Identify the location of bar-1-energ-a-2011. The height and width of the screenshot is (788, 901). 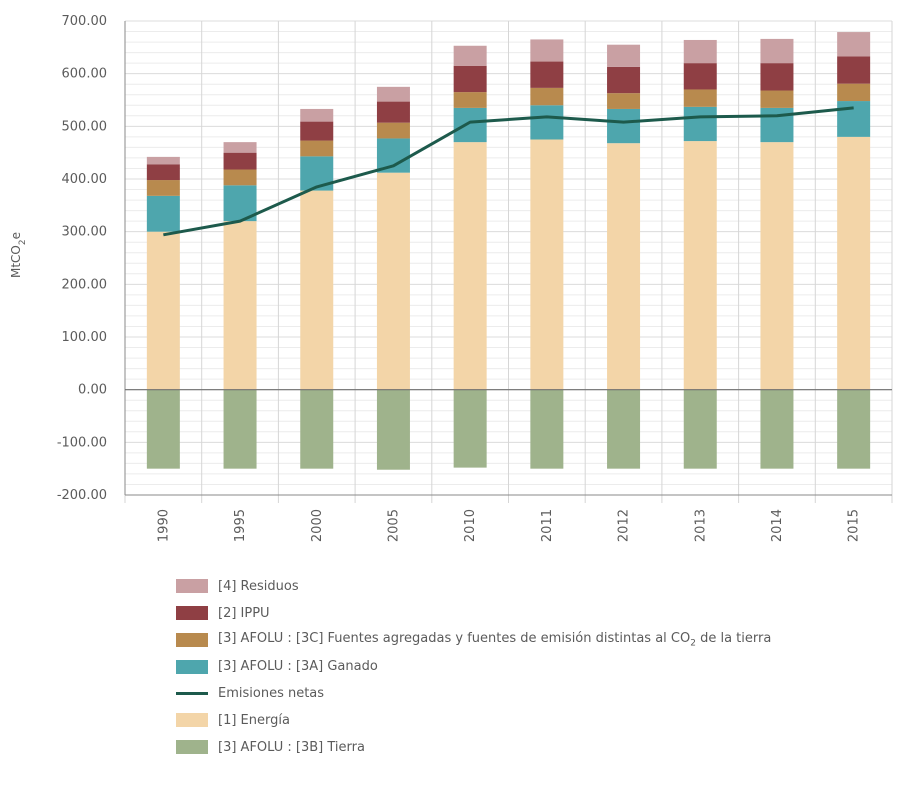
(547, 264).